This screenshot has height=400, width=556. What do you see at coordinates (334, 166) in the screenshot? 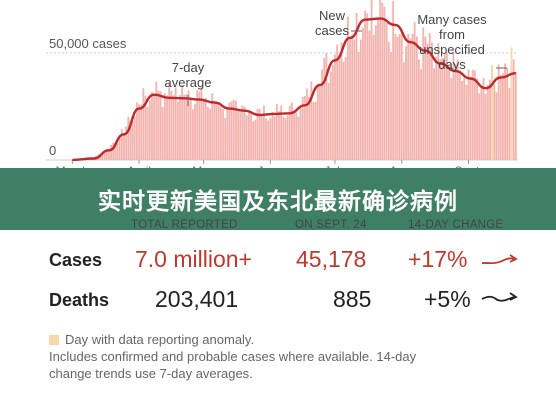
I see `x-tick-label: July` at bounding box center [334, 166].